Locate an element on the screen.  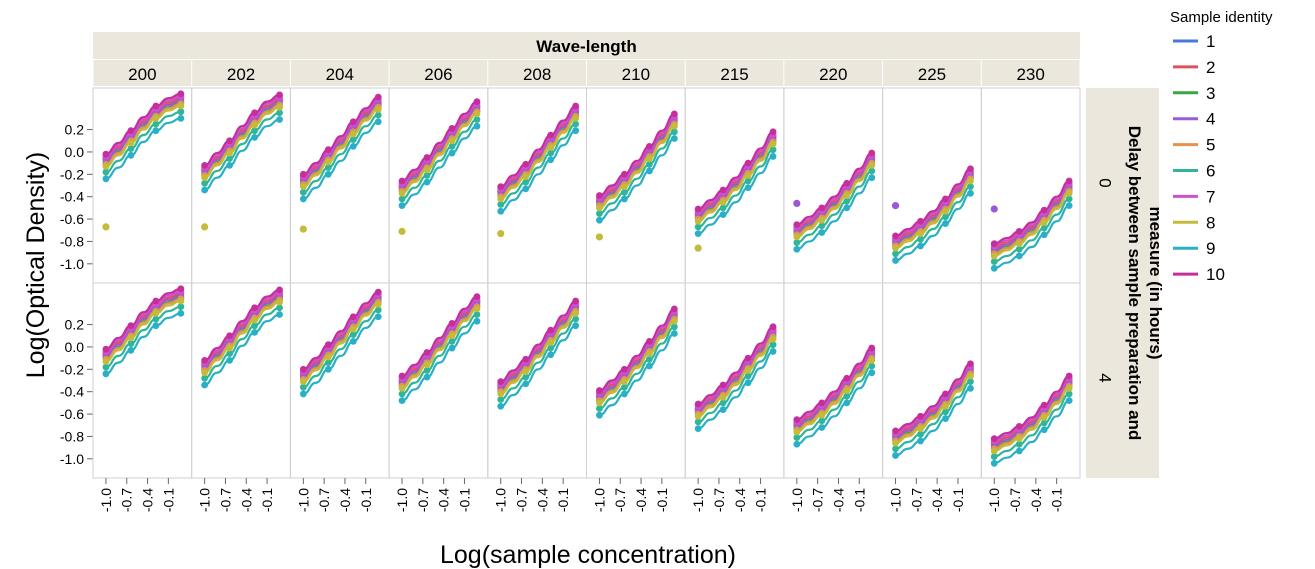
delay-row-label: 0 is located at coordinates (1105, 182).